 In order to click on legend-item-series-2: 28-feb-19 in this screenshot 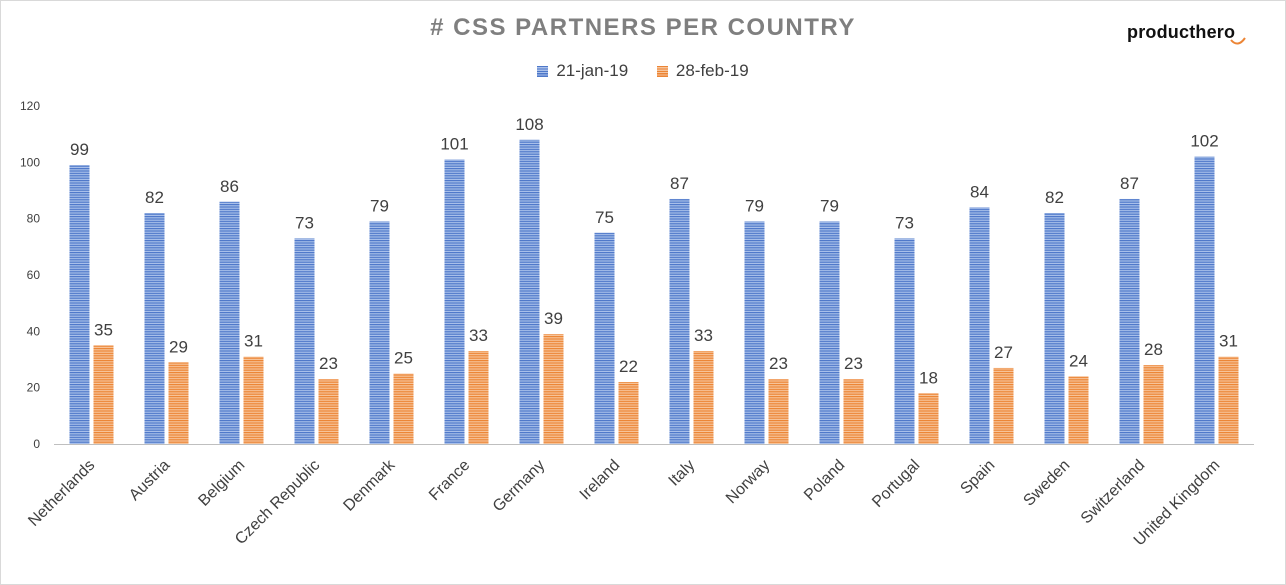, I will do `click(702, 71)`.